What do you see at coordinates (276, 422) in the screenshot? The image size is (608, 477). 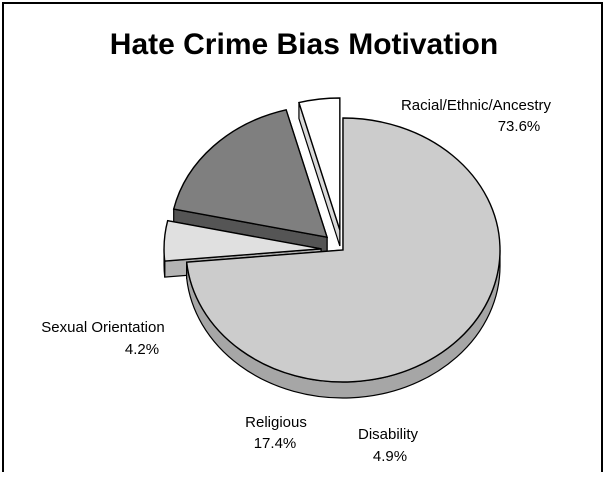 I see `label-religious-name: Religious` at bounding box center [276, 422].